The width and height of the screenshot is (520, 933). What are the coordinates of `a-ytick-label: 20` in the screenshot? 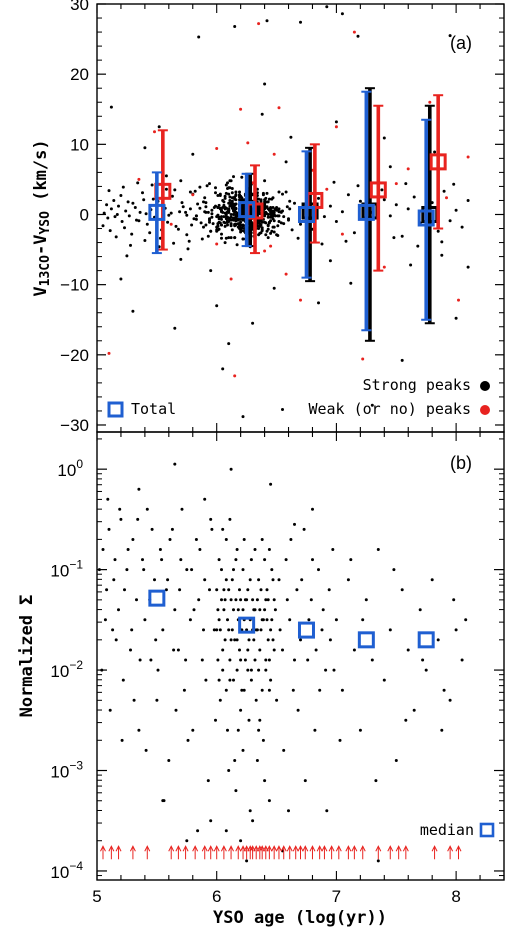 It's located at (79, 74).